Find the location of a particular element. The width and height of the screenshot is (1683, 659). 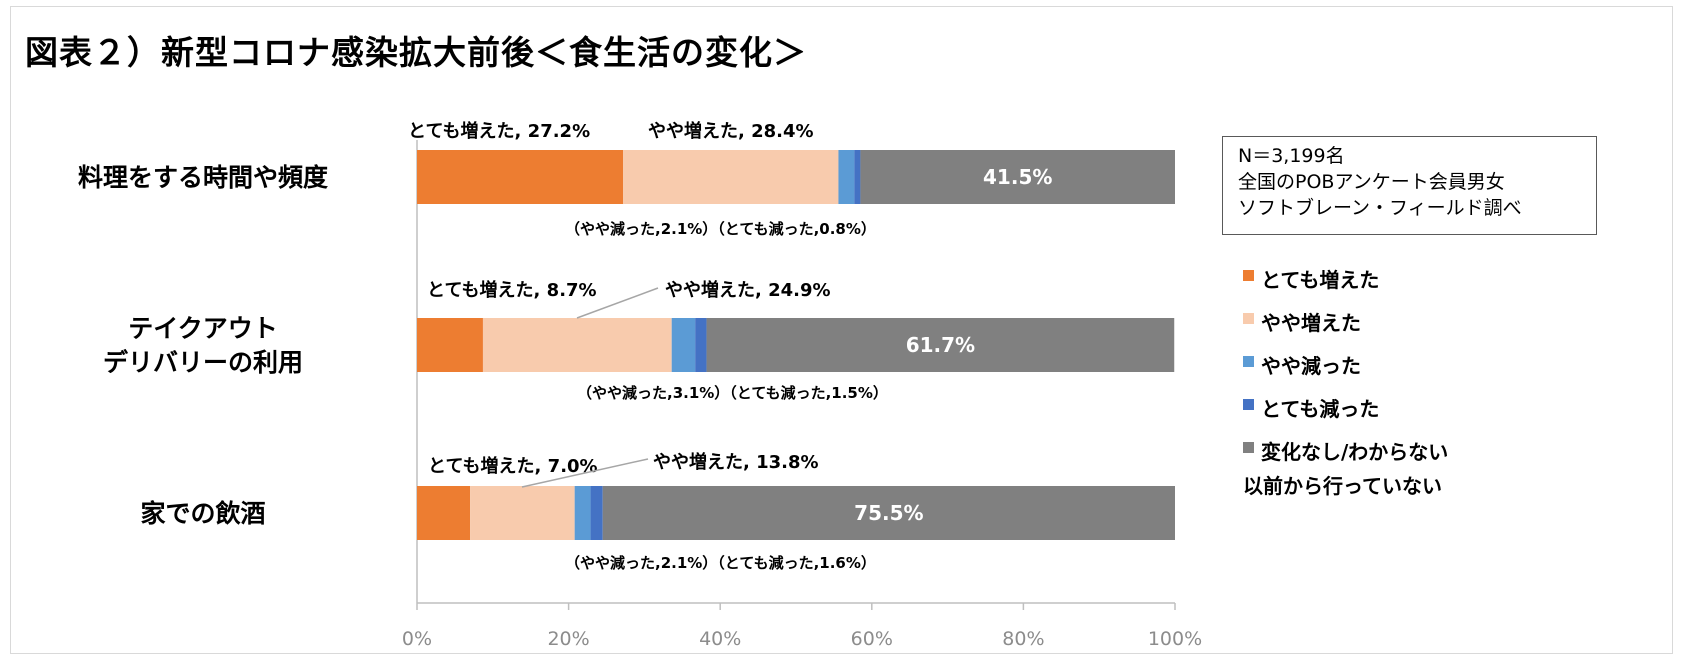

legend-label: やや増えた is located at coordinates (1311, 323).